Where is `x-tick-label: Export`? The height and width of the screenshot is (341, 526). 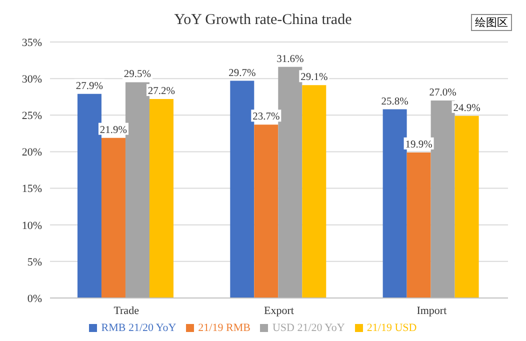
x-tick-label: Export is located at coordinates (279, 310).